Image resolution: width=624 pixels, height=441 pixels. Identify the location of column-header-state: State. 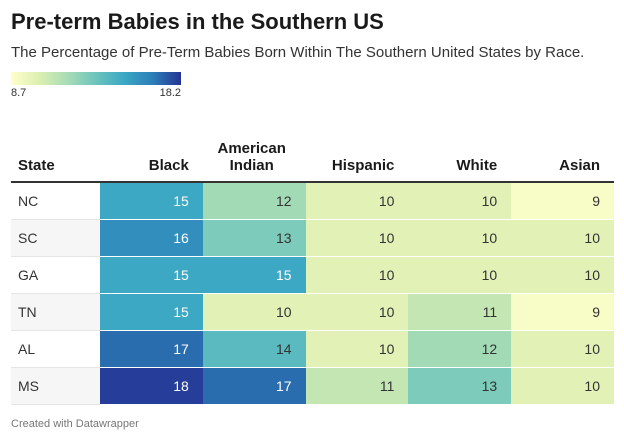
(55, 154).